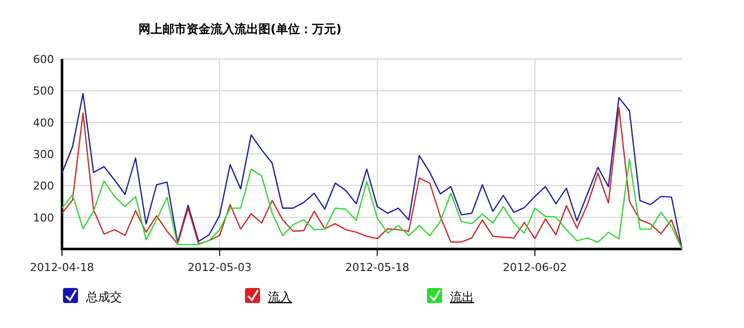  I want to click on x-tick-label: 2012-06-02, so click(534, 267).